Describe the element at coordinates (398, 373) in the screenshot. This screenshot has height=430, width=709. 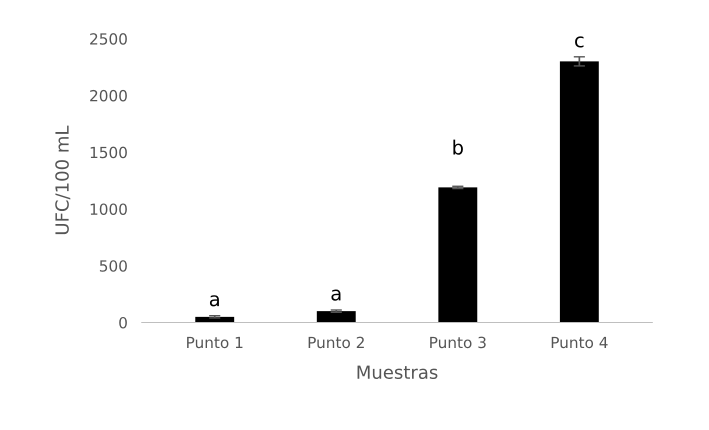
I see `x-axis-title: Muestras` at that location.